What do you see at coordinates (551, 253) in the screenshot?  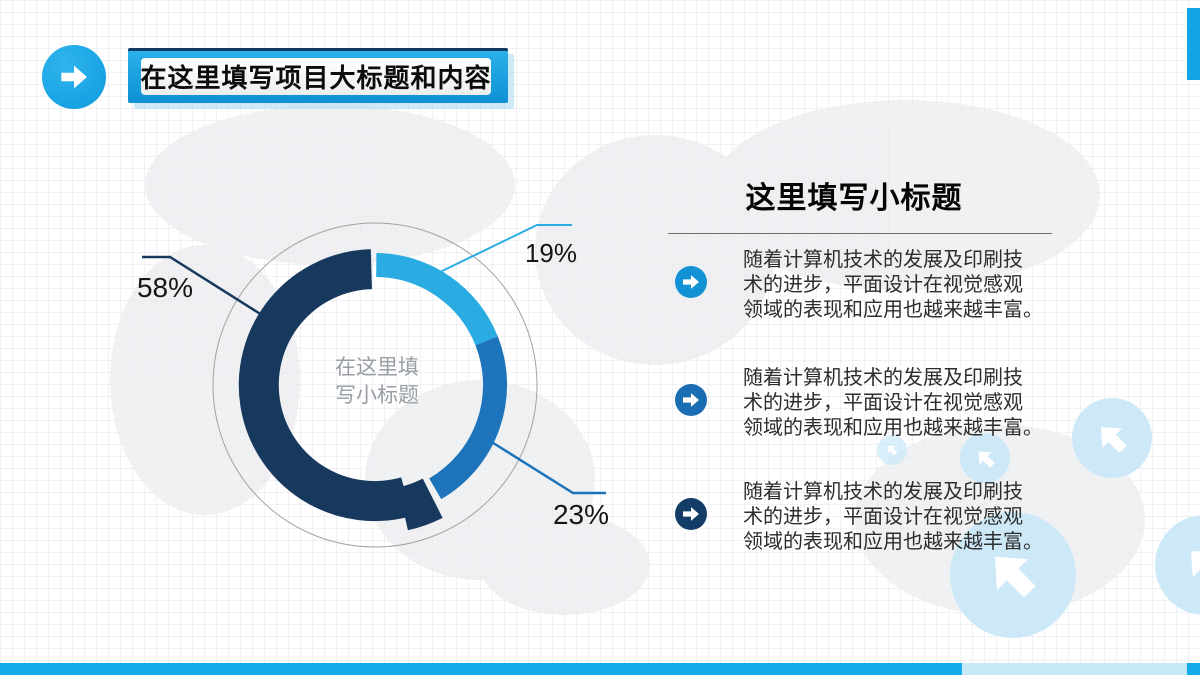 I see `donut-label-19: 19%` at bounding box center [551, 253].